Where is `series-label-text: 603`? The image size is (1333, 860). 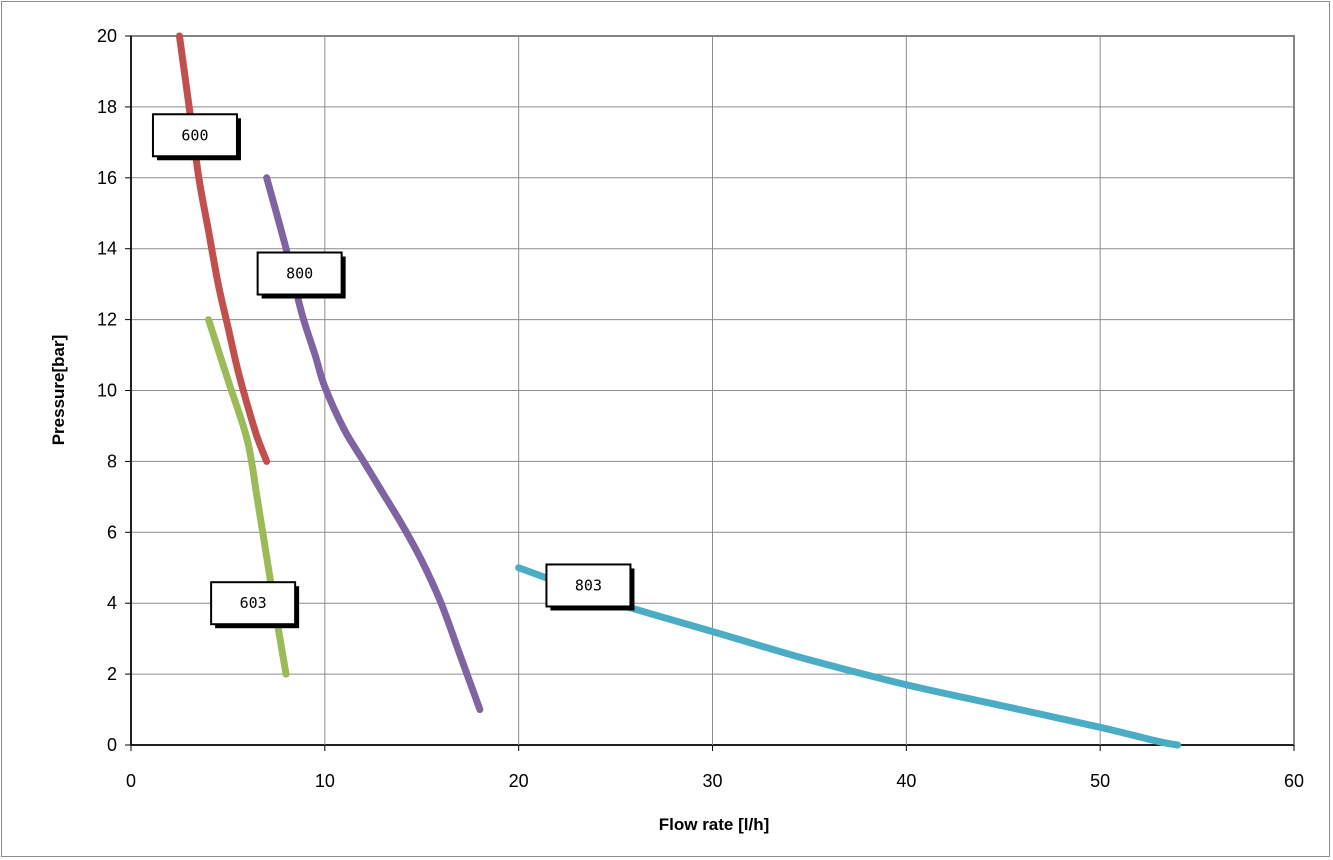 series-label-text: 603 is located at coordinates (253, 603).